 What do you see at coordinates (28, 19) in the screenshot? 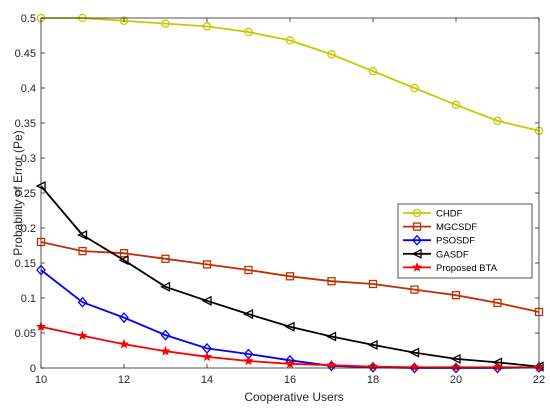
I see `y-tick-label: 0.5` at bounding box center [28, 19].